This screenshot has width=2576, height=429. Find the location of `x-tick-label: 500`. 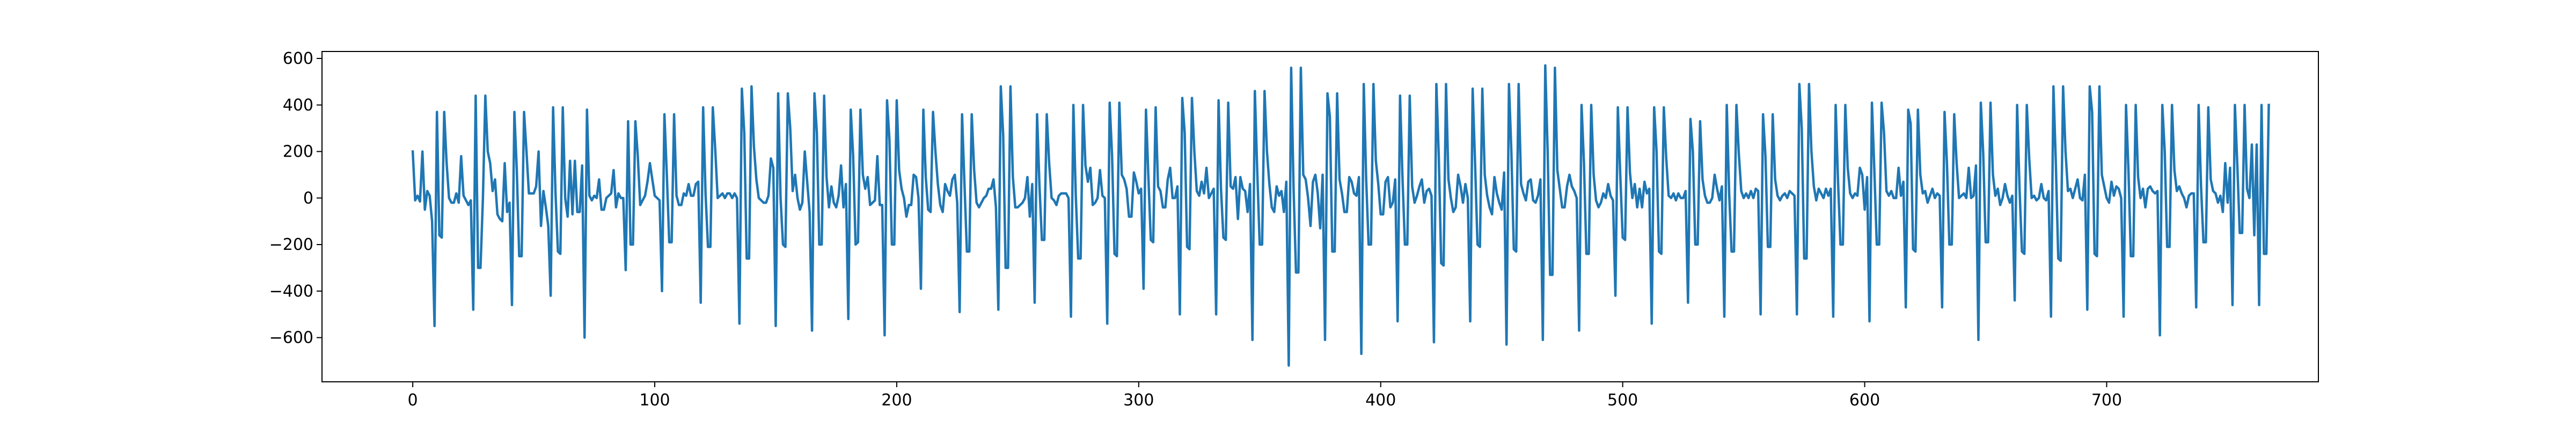

x-tick-label: 500 is located at coordinates (1622, 400).